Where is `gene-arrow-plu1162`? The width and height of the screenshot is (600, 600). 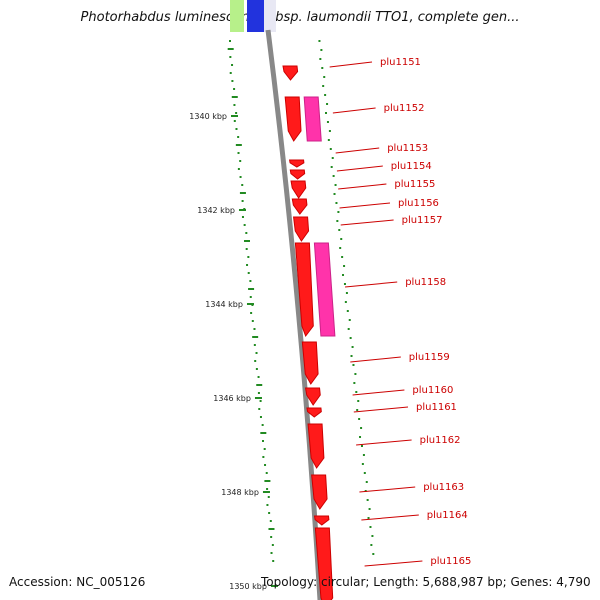 gene-arrow-plu1162 is located at coordinates (316, 446).